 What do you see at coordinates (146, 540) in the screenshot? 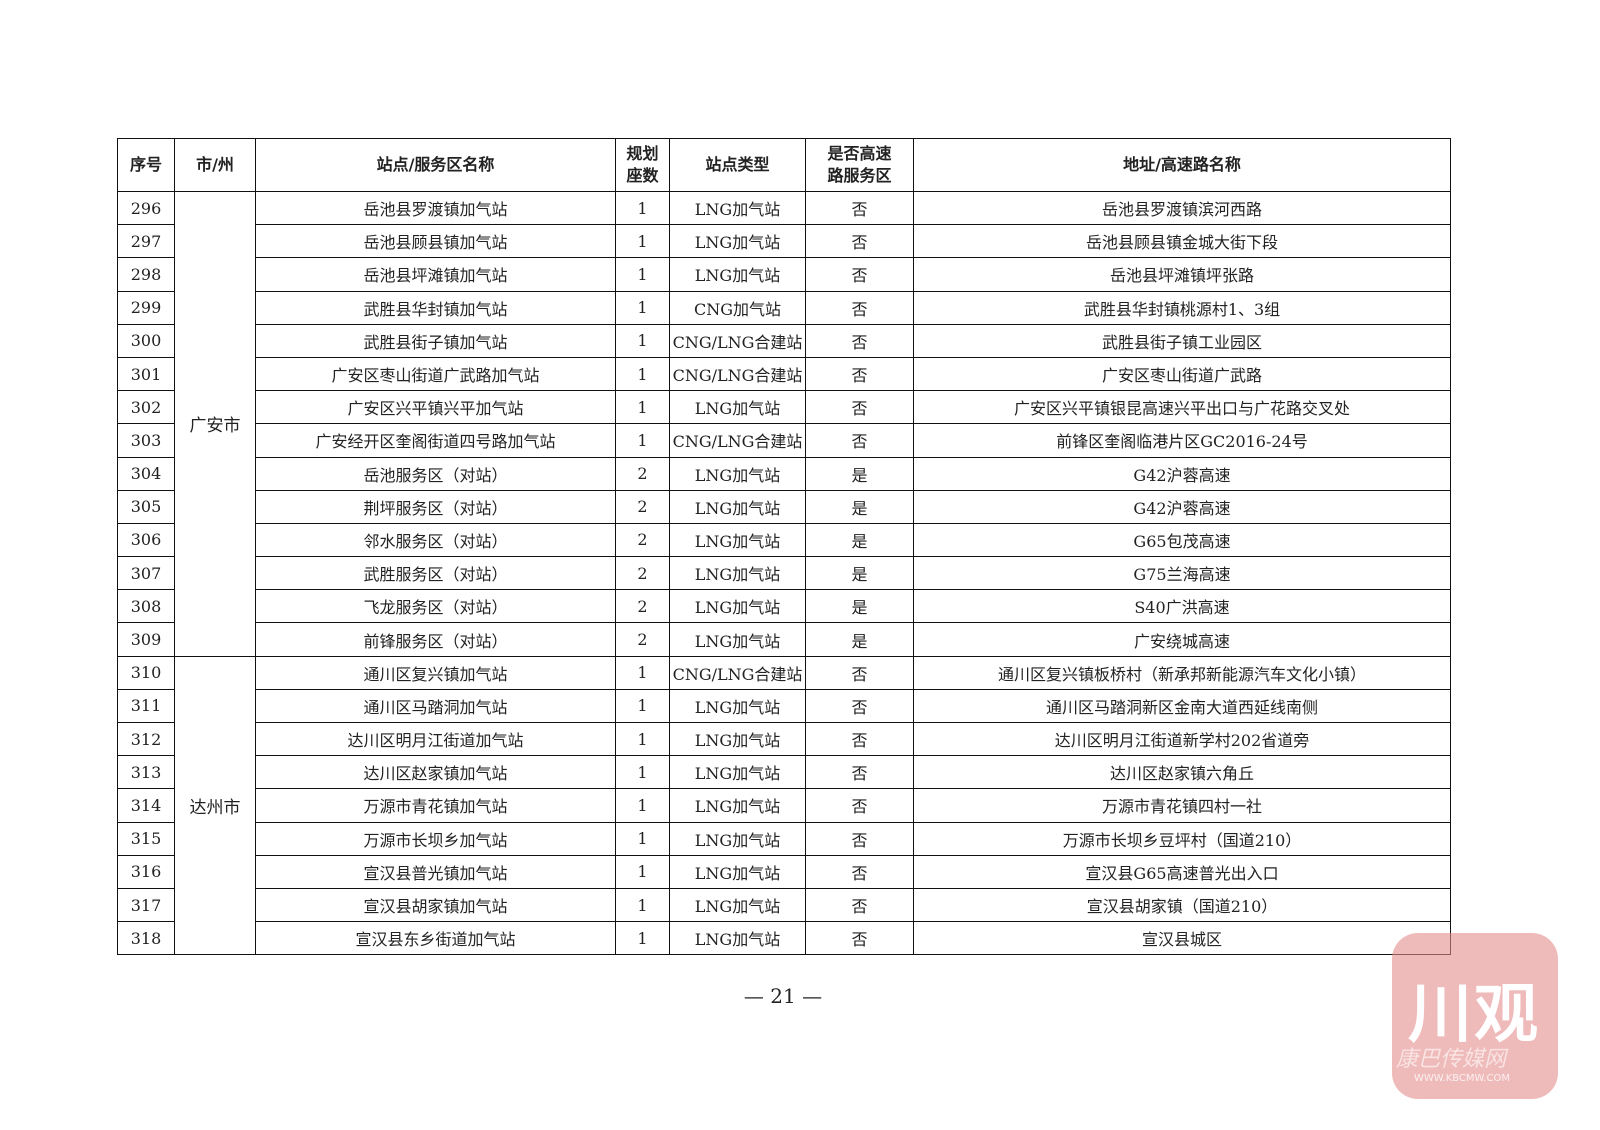
I see `cell-index: 306` at bounding box center [146, 540].